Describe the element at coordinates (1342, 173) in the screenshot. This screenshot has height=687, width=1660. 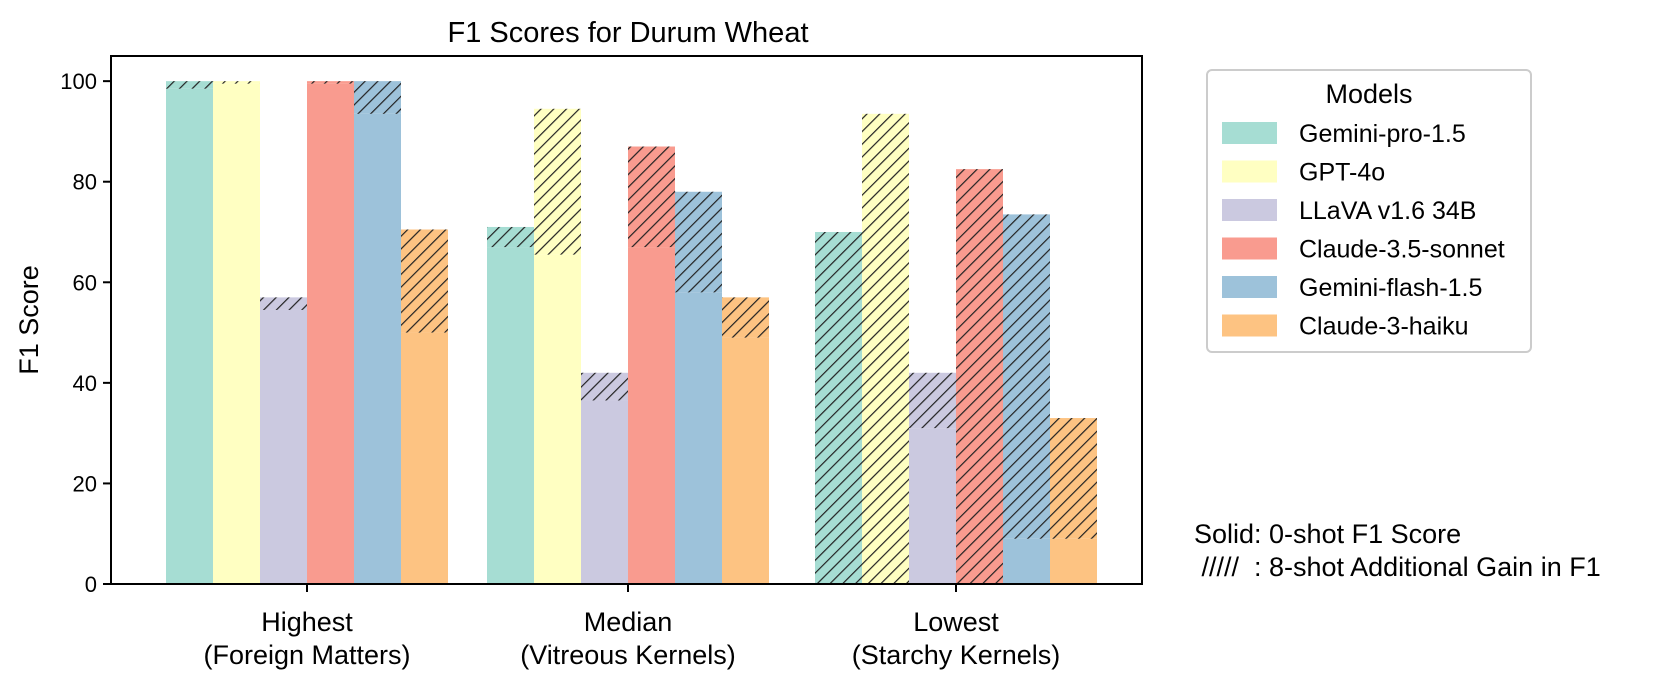
I see `legend-label: GPT-4o` at that location.